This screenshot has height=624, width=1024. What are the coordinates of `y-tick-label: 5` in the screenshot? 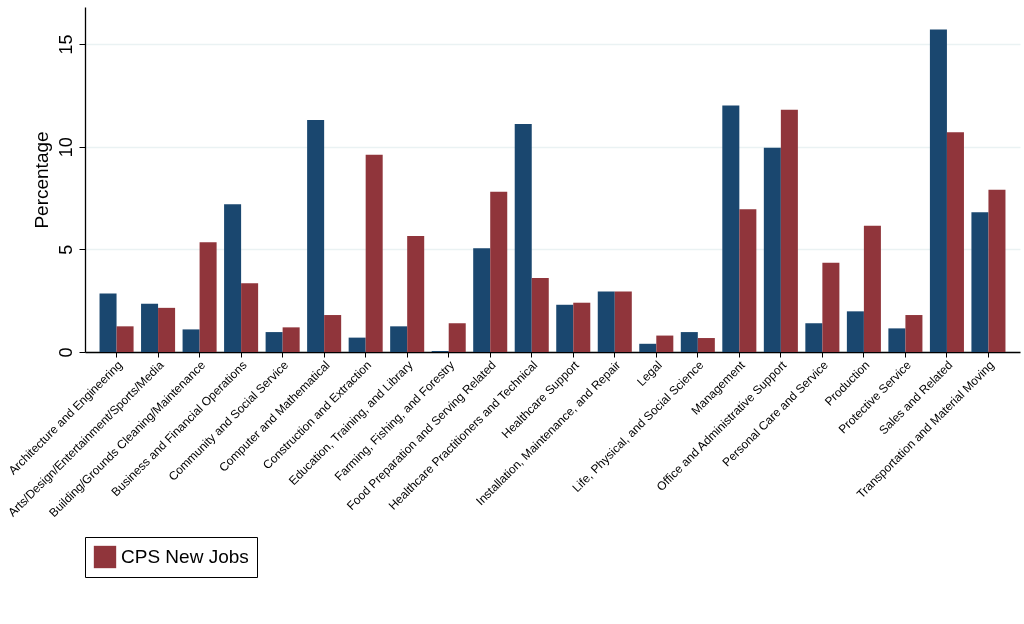 It's located at (65, 249).